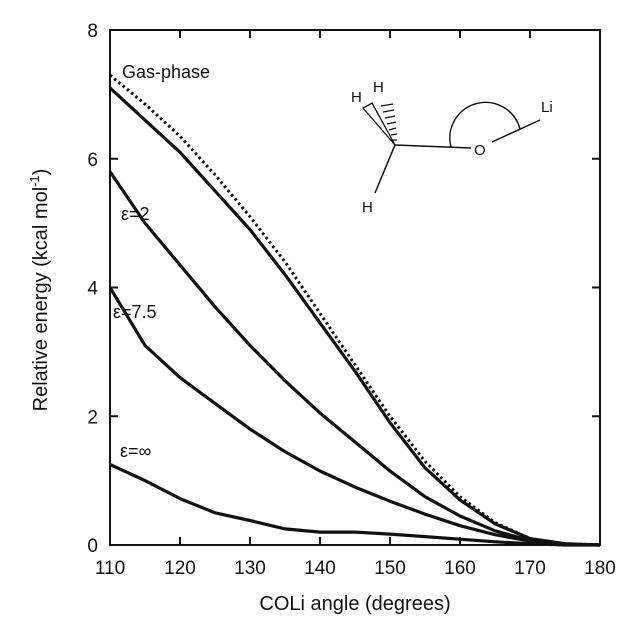 The width and height of the screenshot is (626, 619). What do you see at coordinates (135, 214) in the screenshot?
I see `annotation-eps-2: ε=2` at bounding box center [135, 214].